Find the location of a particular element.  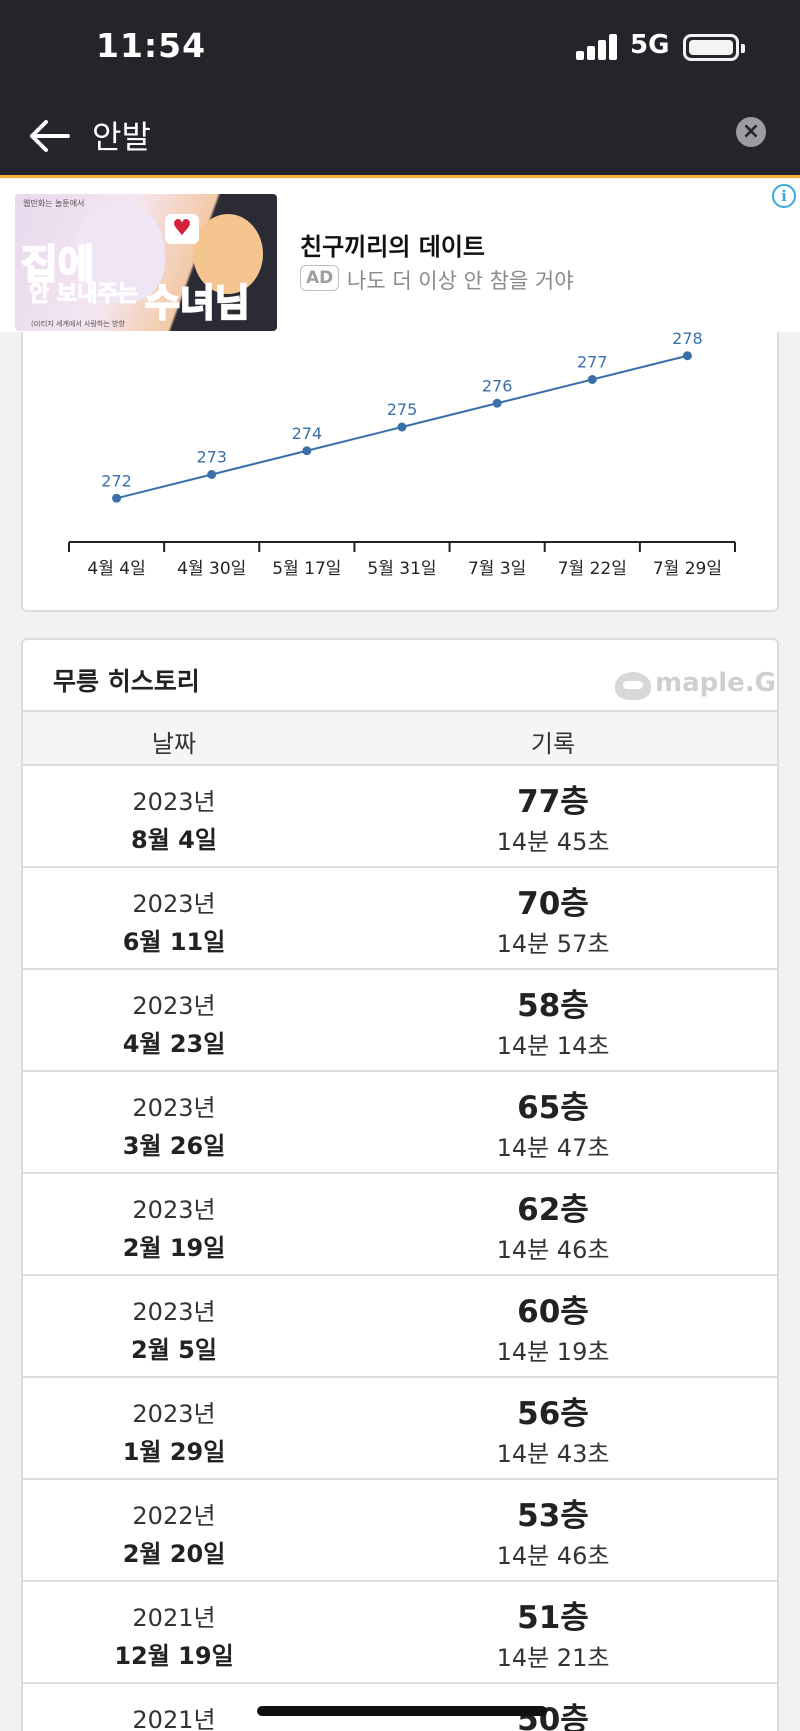

row-floor: 53층 is located at coordinates (553, 1516).